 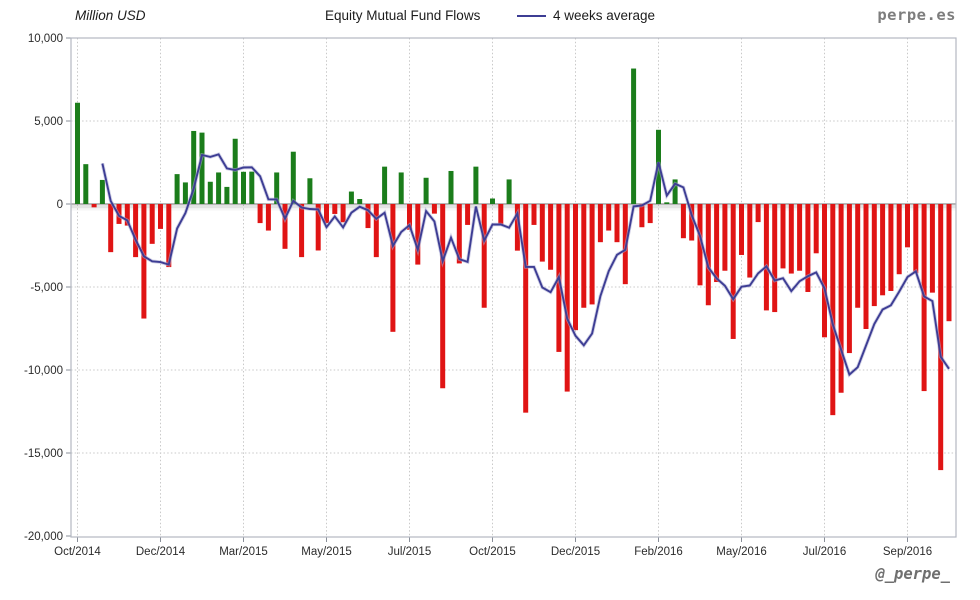 What do you see at coordinates (110, 15) in the screenshot?
I see `unit-label: Million USD` at bounding box center [110, 15].